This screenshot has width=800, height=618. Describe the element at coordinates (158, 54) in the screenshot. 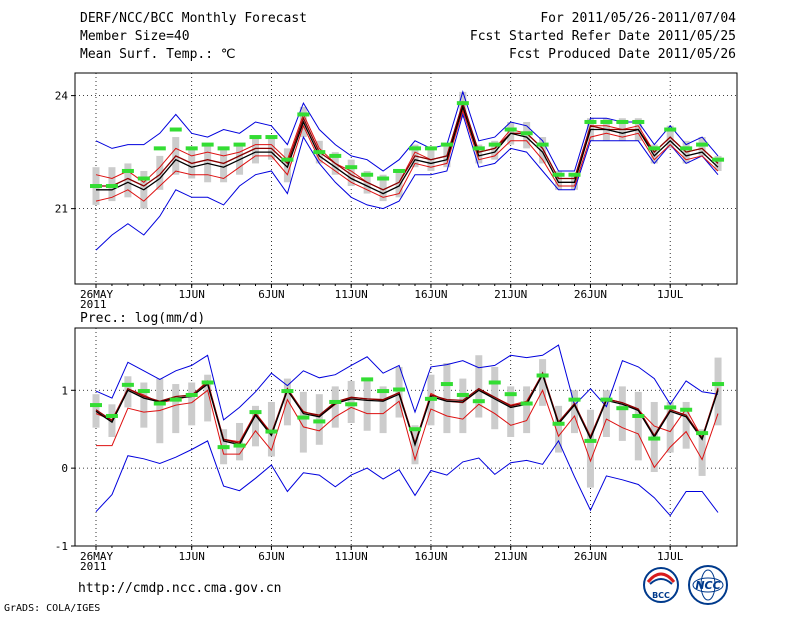

I see `variable-label: Mean Surf. Temp.: ℃` at that location.